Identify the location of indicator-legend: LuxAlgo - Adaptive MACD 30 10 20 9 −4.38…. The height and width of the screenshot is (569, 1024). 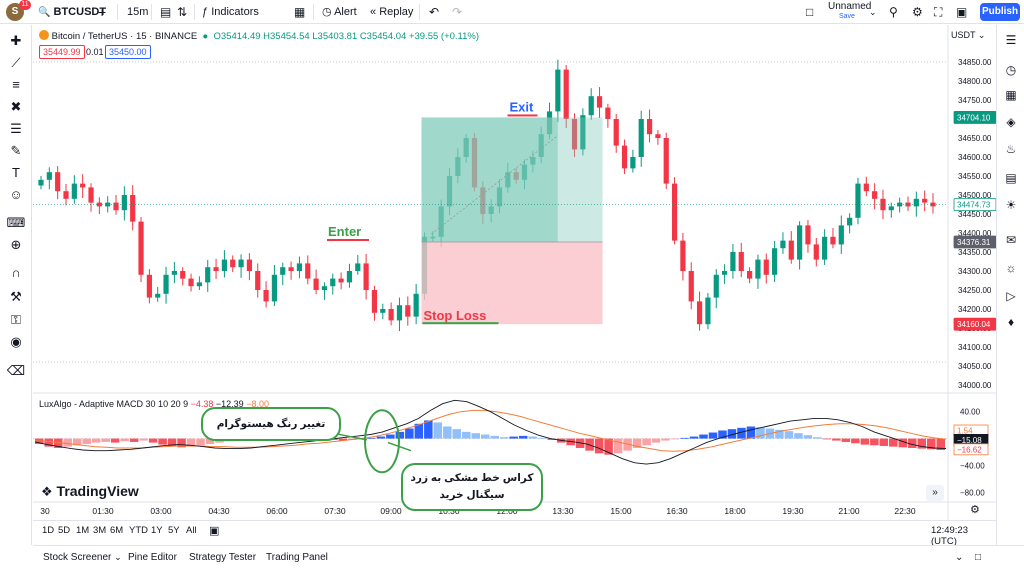
(154, 404).